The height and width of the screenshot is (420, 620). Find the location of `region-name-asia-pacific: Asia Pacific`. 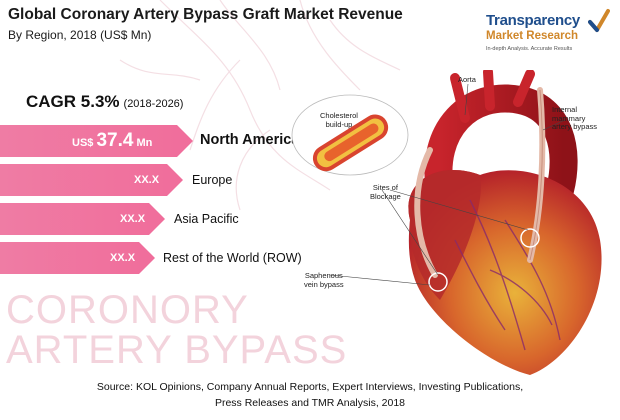

region-name-asia-pacific: Asia Pacific is located at coordinates (206, 219).